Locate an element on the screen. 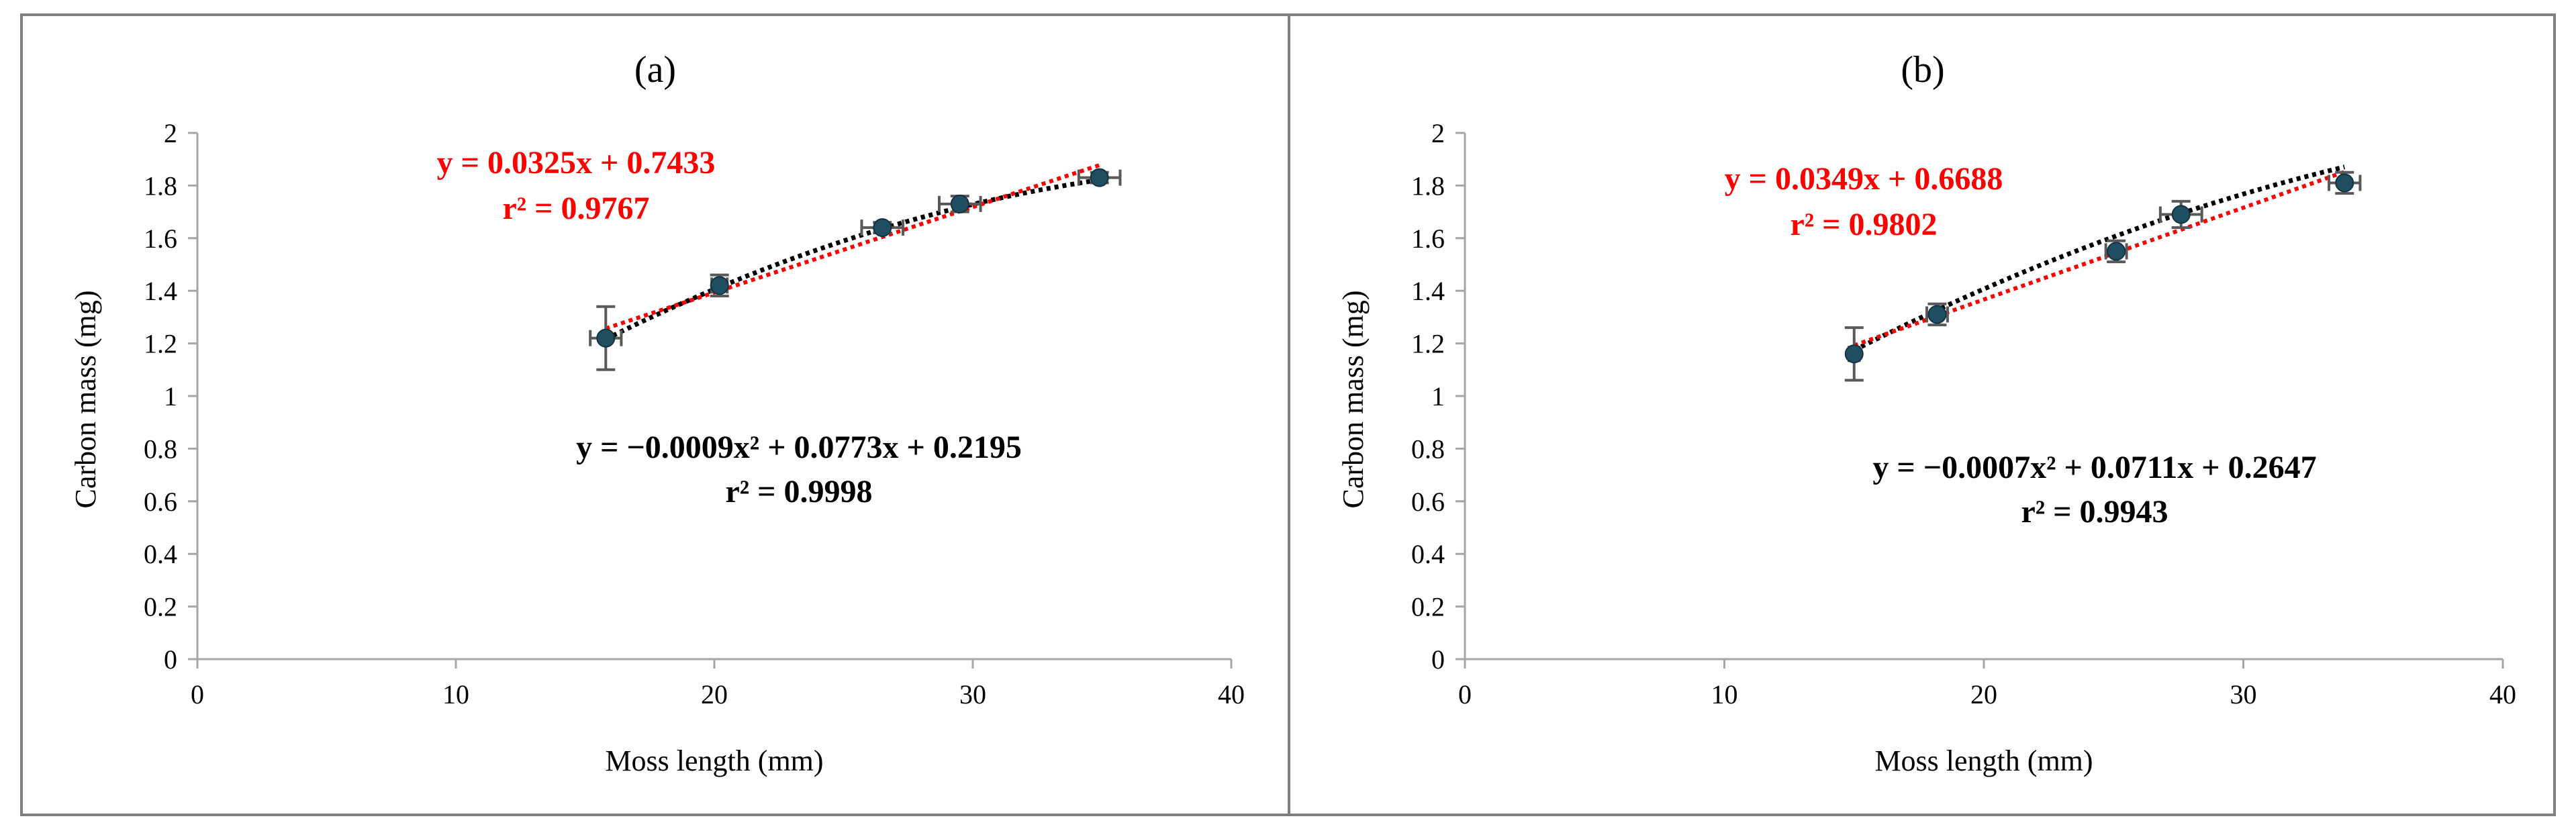 The height and width of the screenshot is (835, 2576). panel-a-y-tick-label: 1.4 is located at coordinates (160, 291).